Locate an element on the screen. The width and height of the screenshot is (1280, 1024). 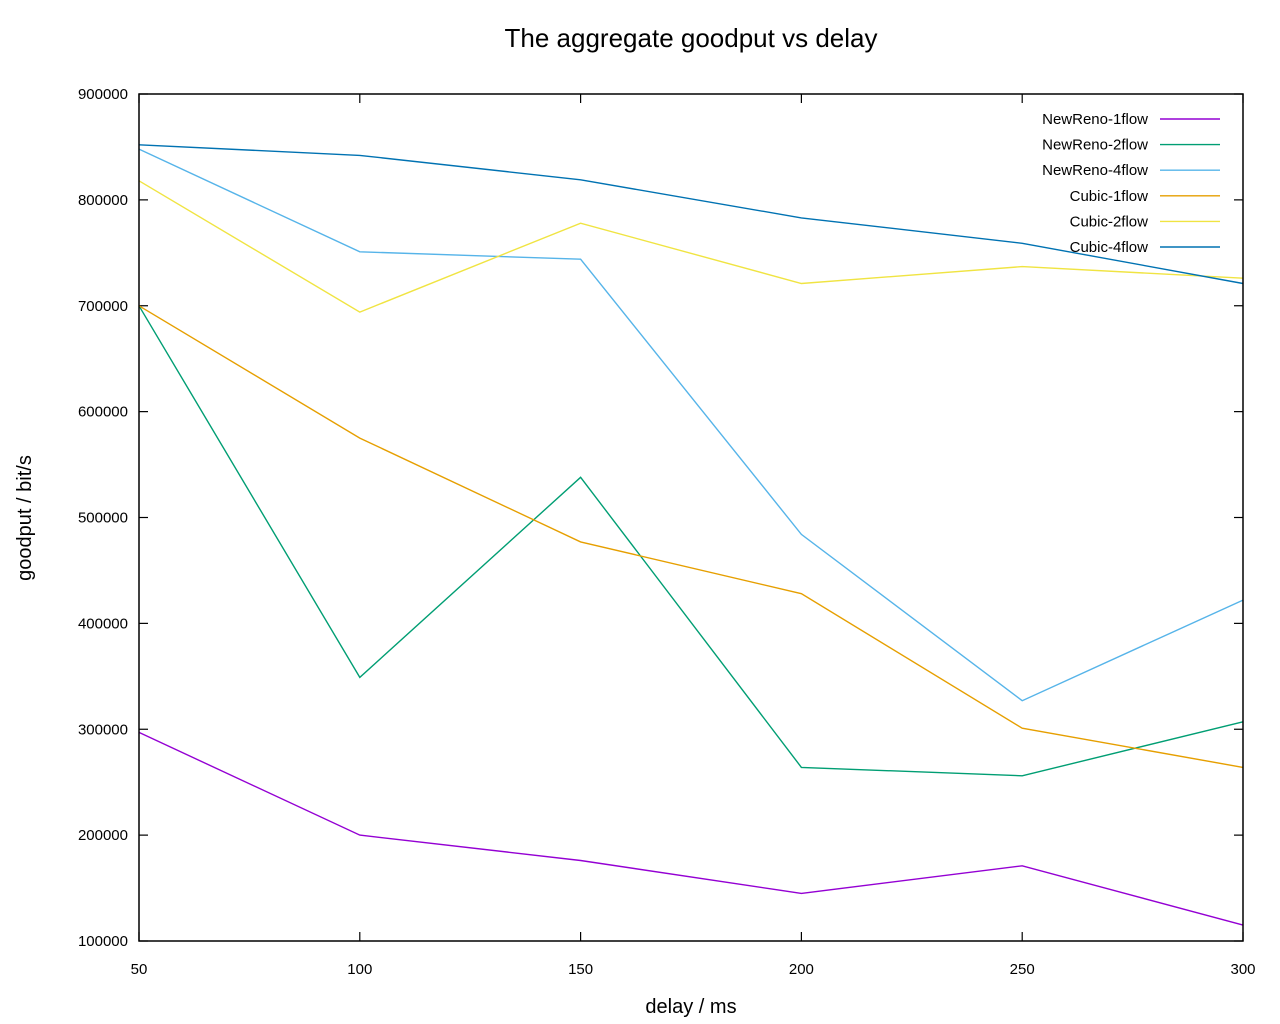
x-tick-label: 150 is located at coordinates (580, 969).